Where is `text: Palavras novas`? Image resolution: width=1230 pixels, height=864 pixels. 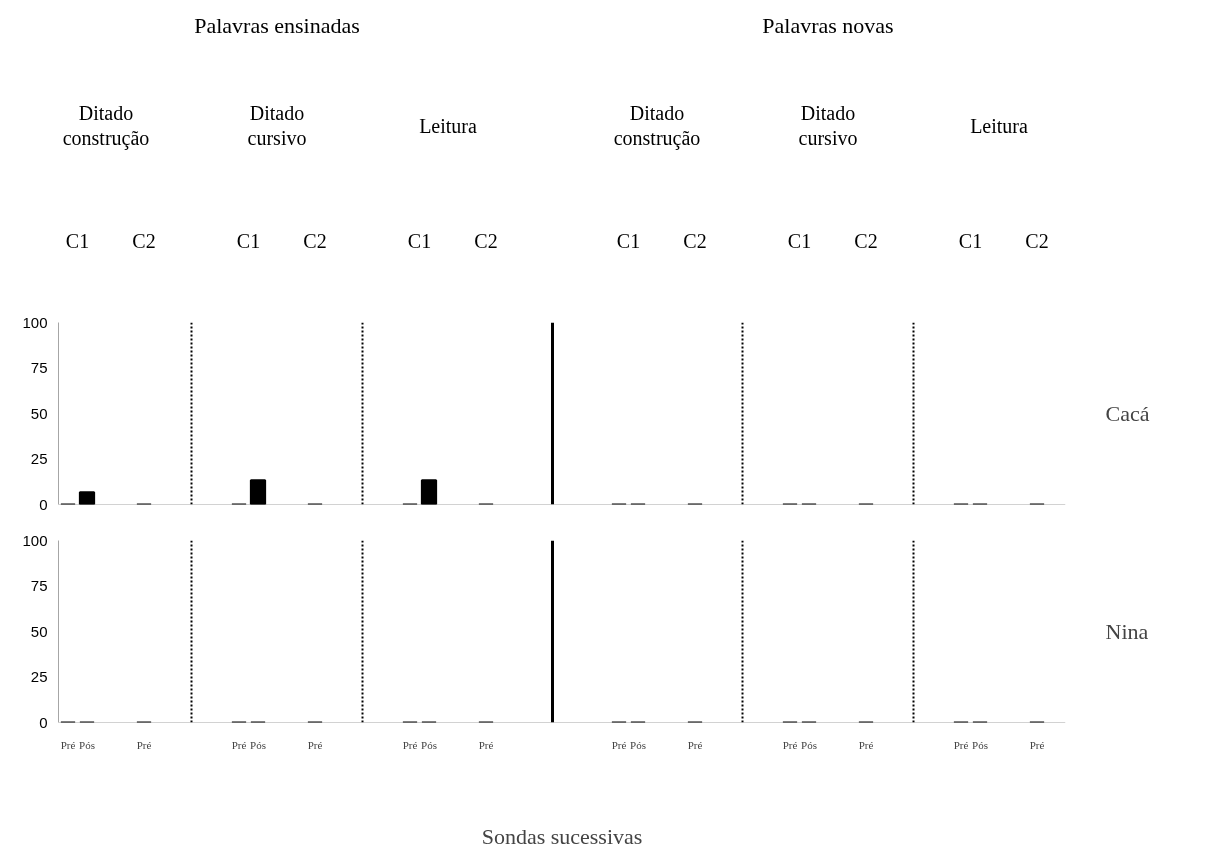
text: Palavras novas is located at coordinates (828, 25).